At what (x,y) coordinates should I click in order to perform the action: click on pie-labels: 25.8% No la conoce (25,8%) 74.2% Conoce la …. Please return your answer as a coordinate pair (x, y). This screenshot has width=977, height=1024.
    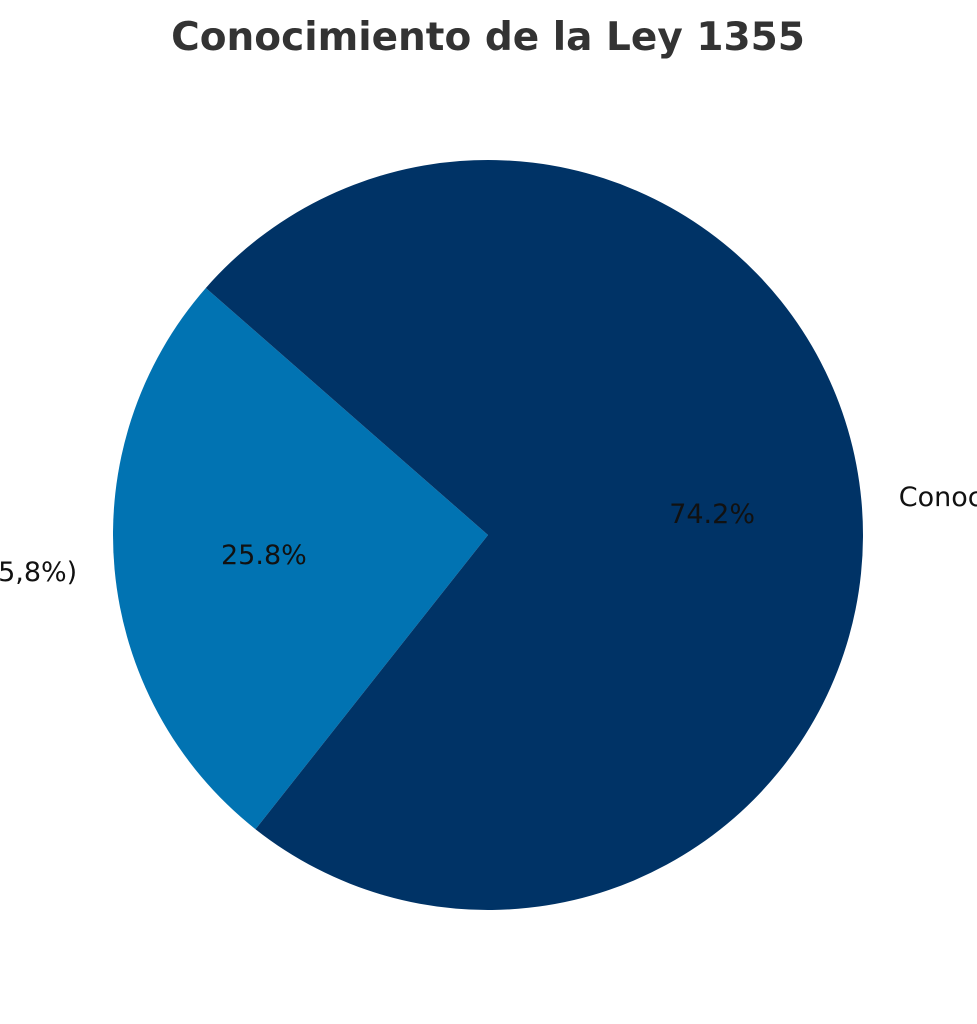
    Looking at the image, I should click on (488, 535).